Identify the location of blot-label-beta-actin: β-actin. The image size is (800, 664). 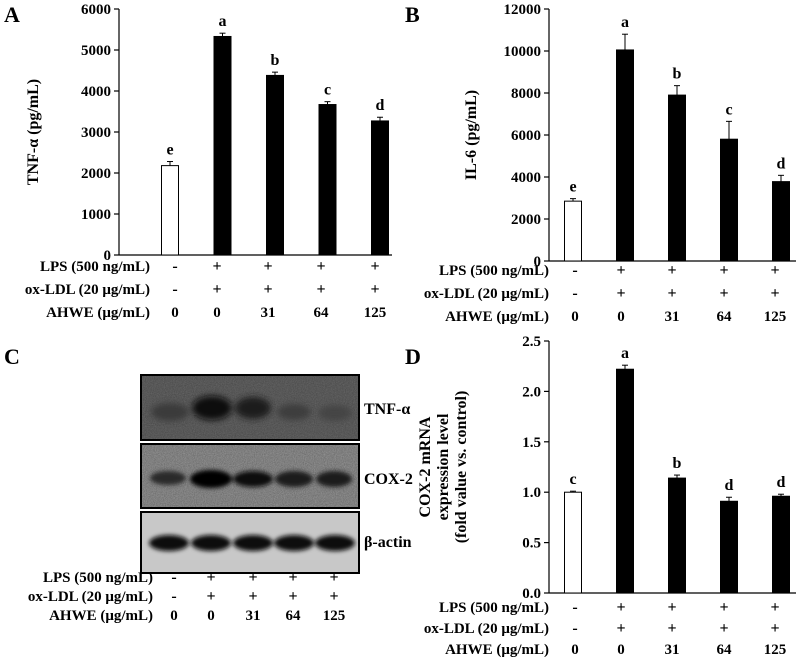
(388, 542).